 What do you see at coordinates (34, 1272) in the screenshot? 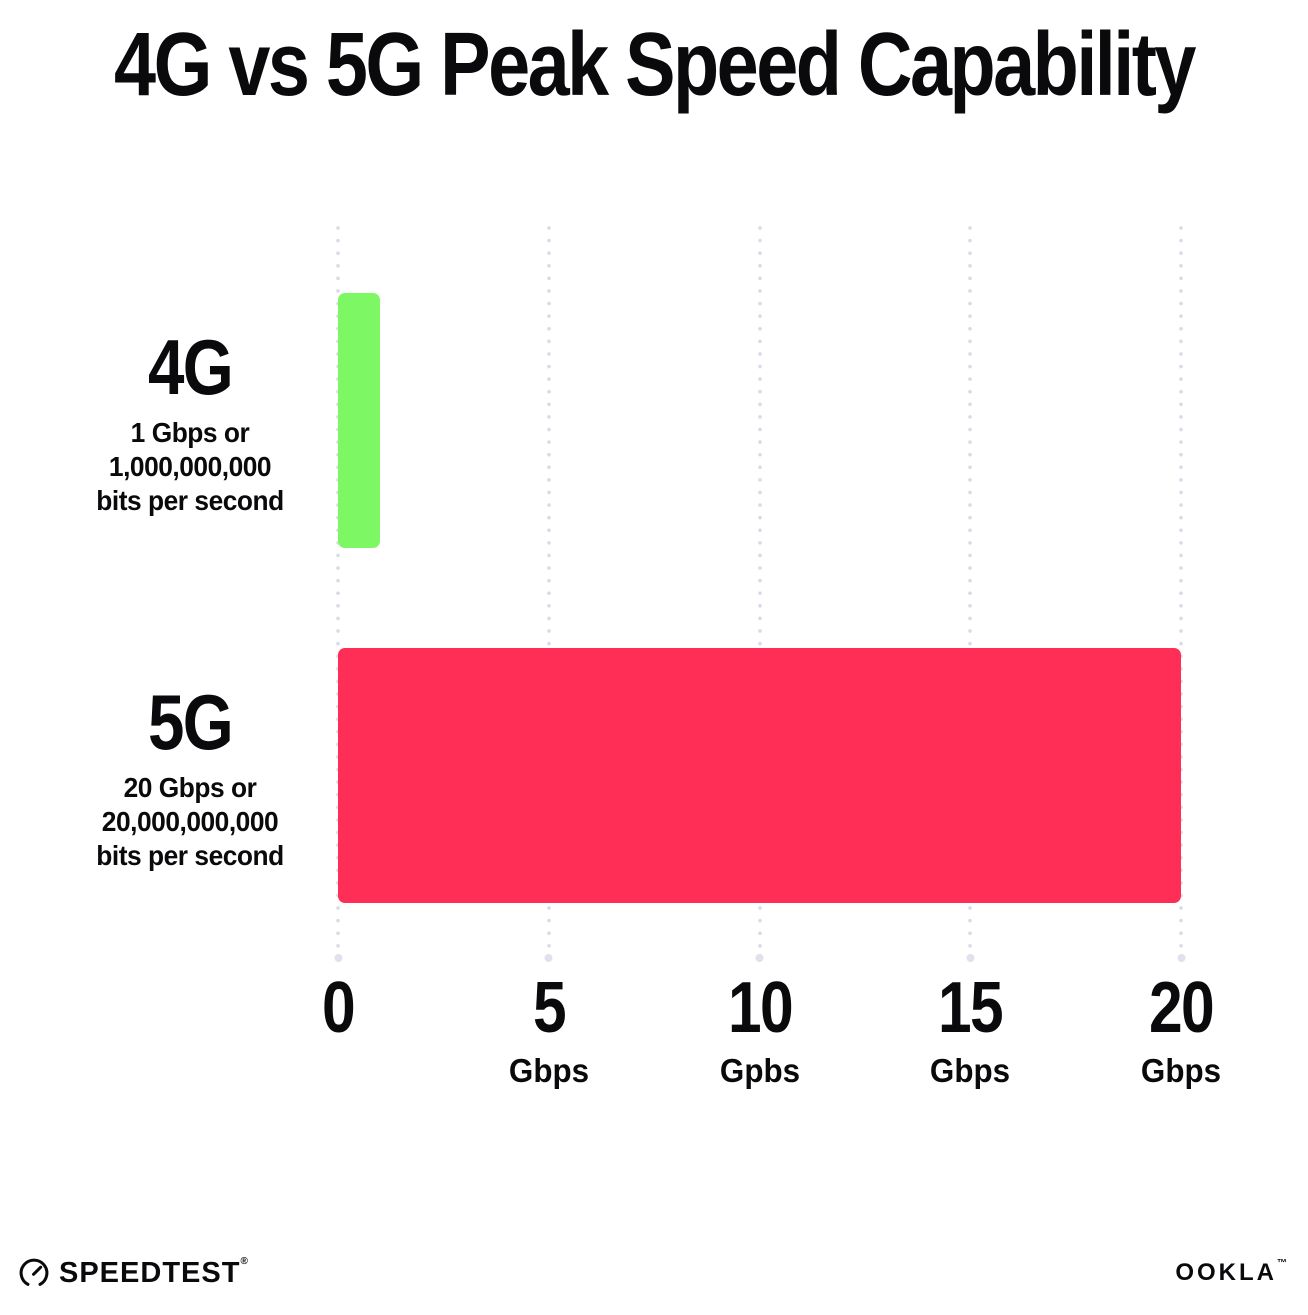
I see `speedtest-gauge-icon` at bounding box center [34, 1272].